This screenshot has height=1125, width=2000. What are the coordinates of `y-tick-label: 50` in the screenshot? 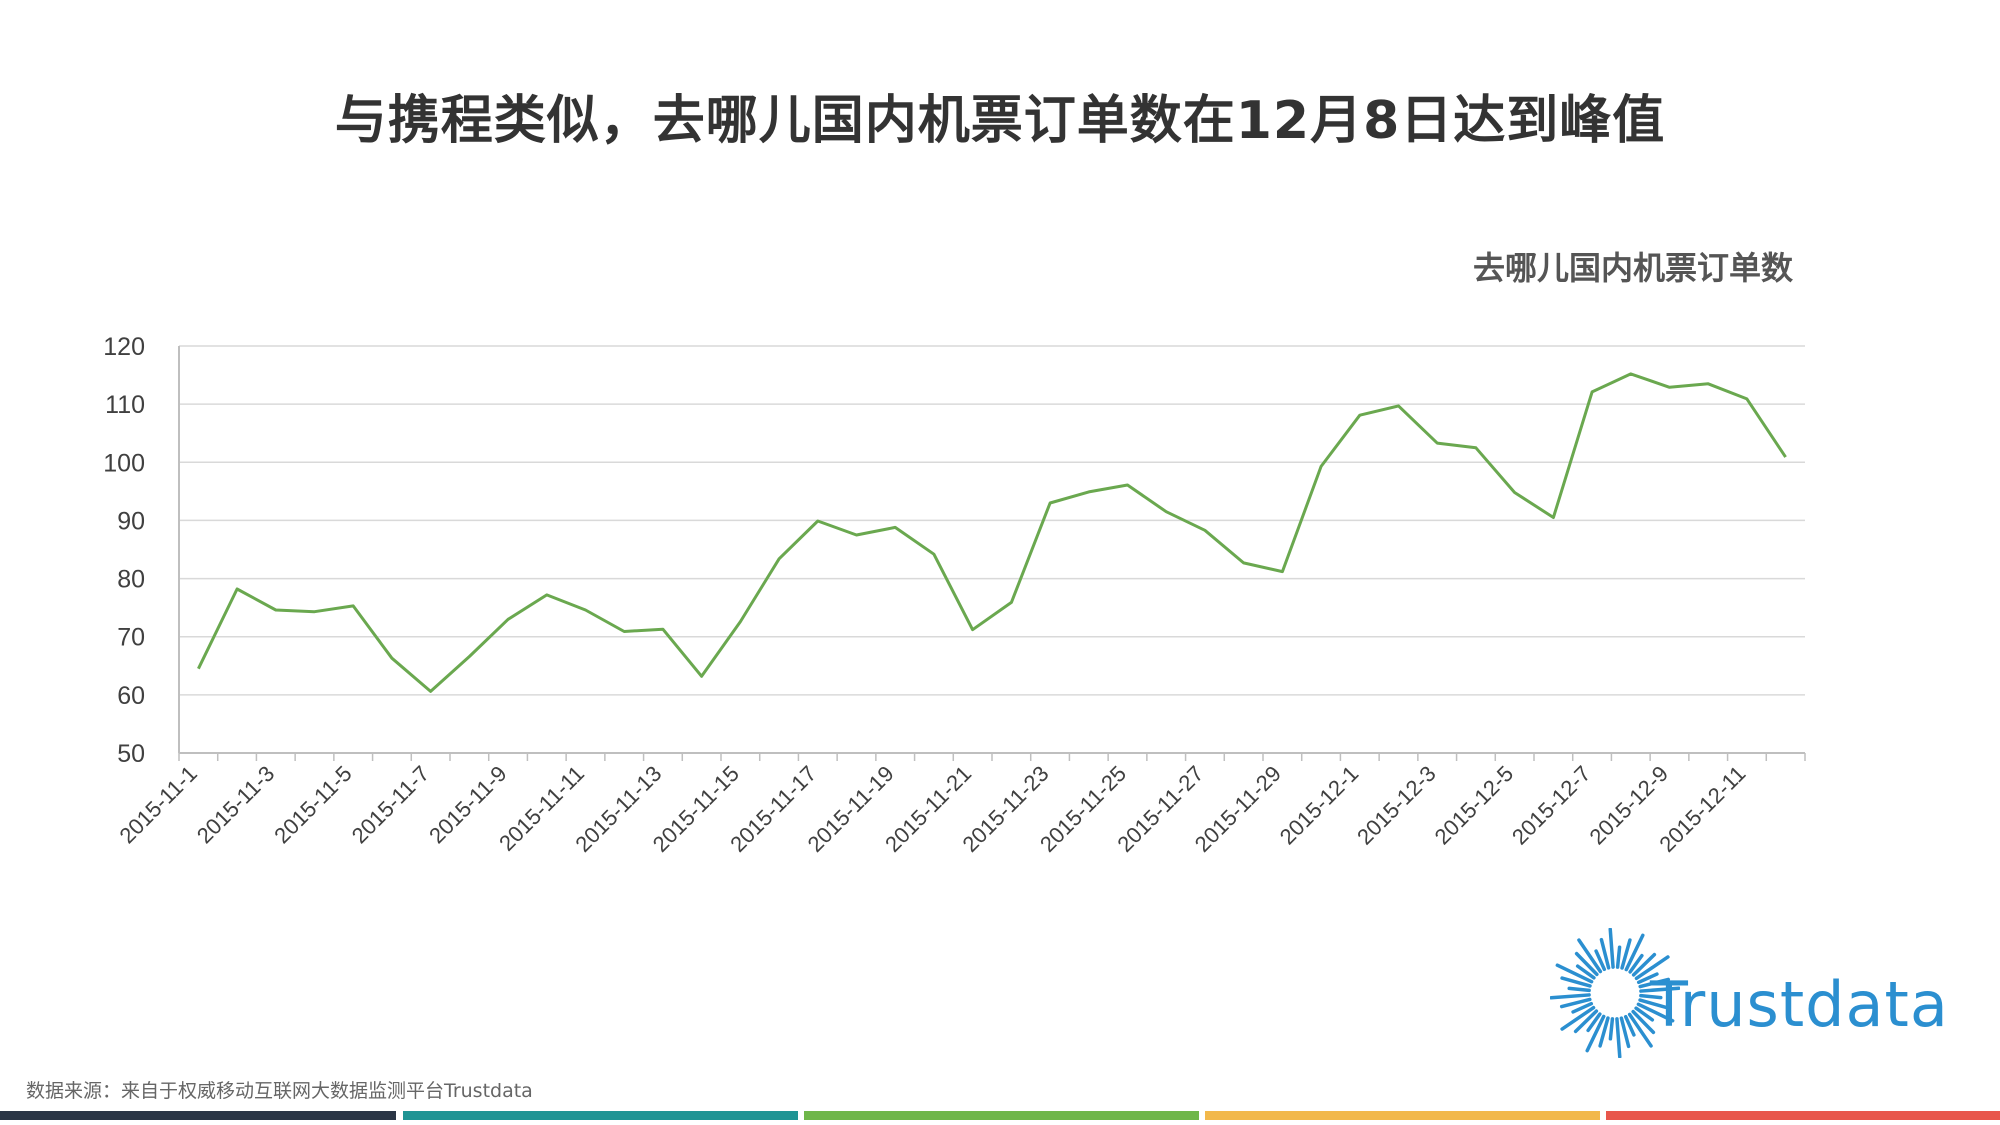 It's located at (131, 754).